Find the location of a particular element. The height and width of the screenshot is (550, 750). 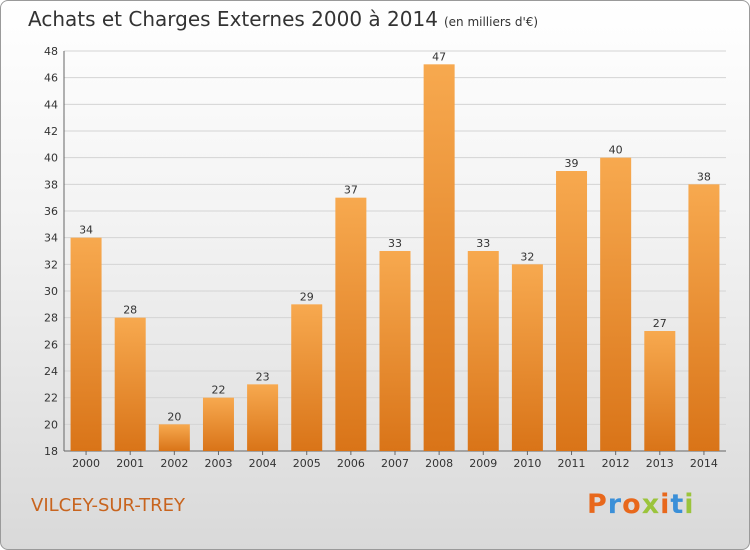

x-tick-label: 2010 is located at coordinates (527, 463).